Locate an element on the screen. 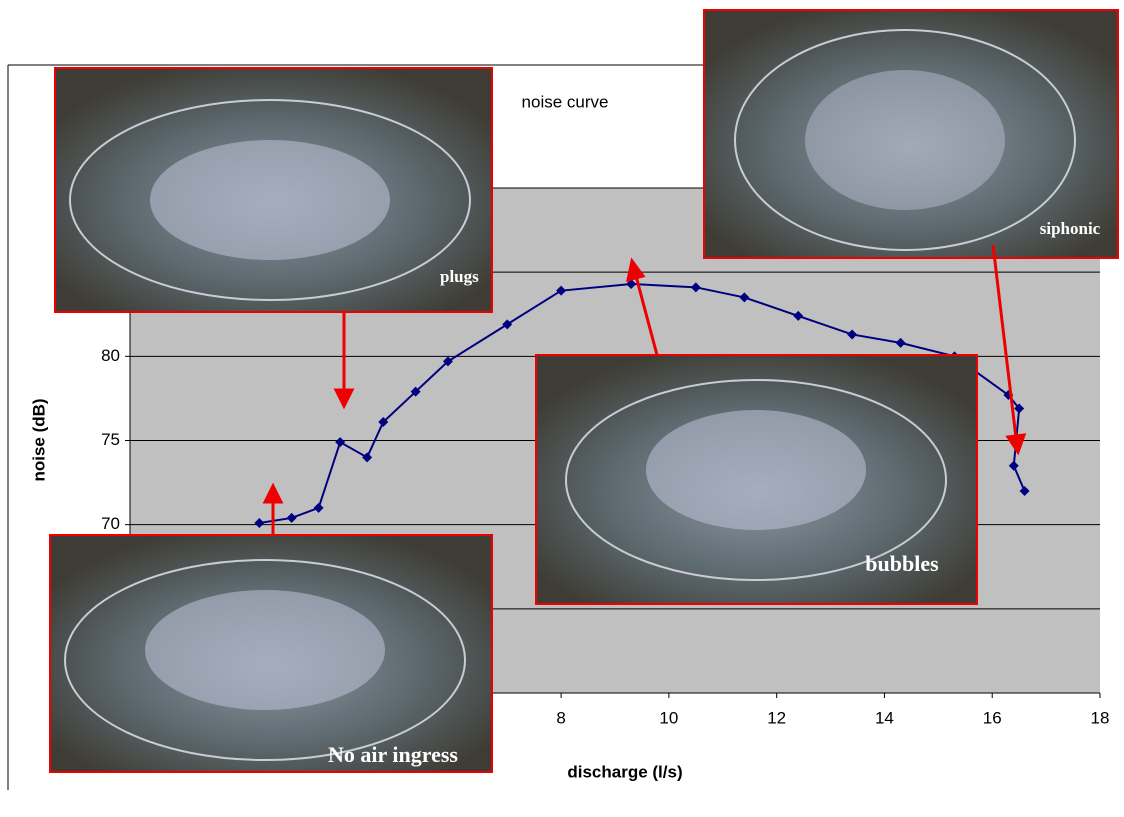 The image size is (1124, 817). annotation: No air ingress is located at coordinates (393, 754).